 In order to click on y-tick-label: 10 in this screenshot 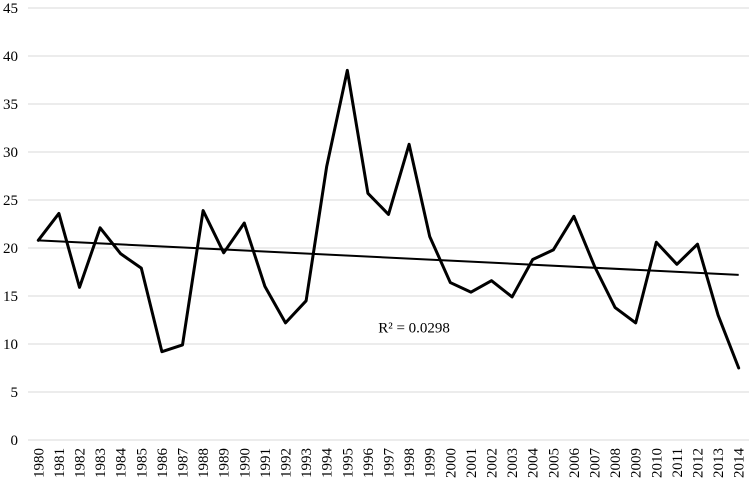, I will do `click(10, 345)`.